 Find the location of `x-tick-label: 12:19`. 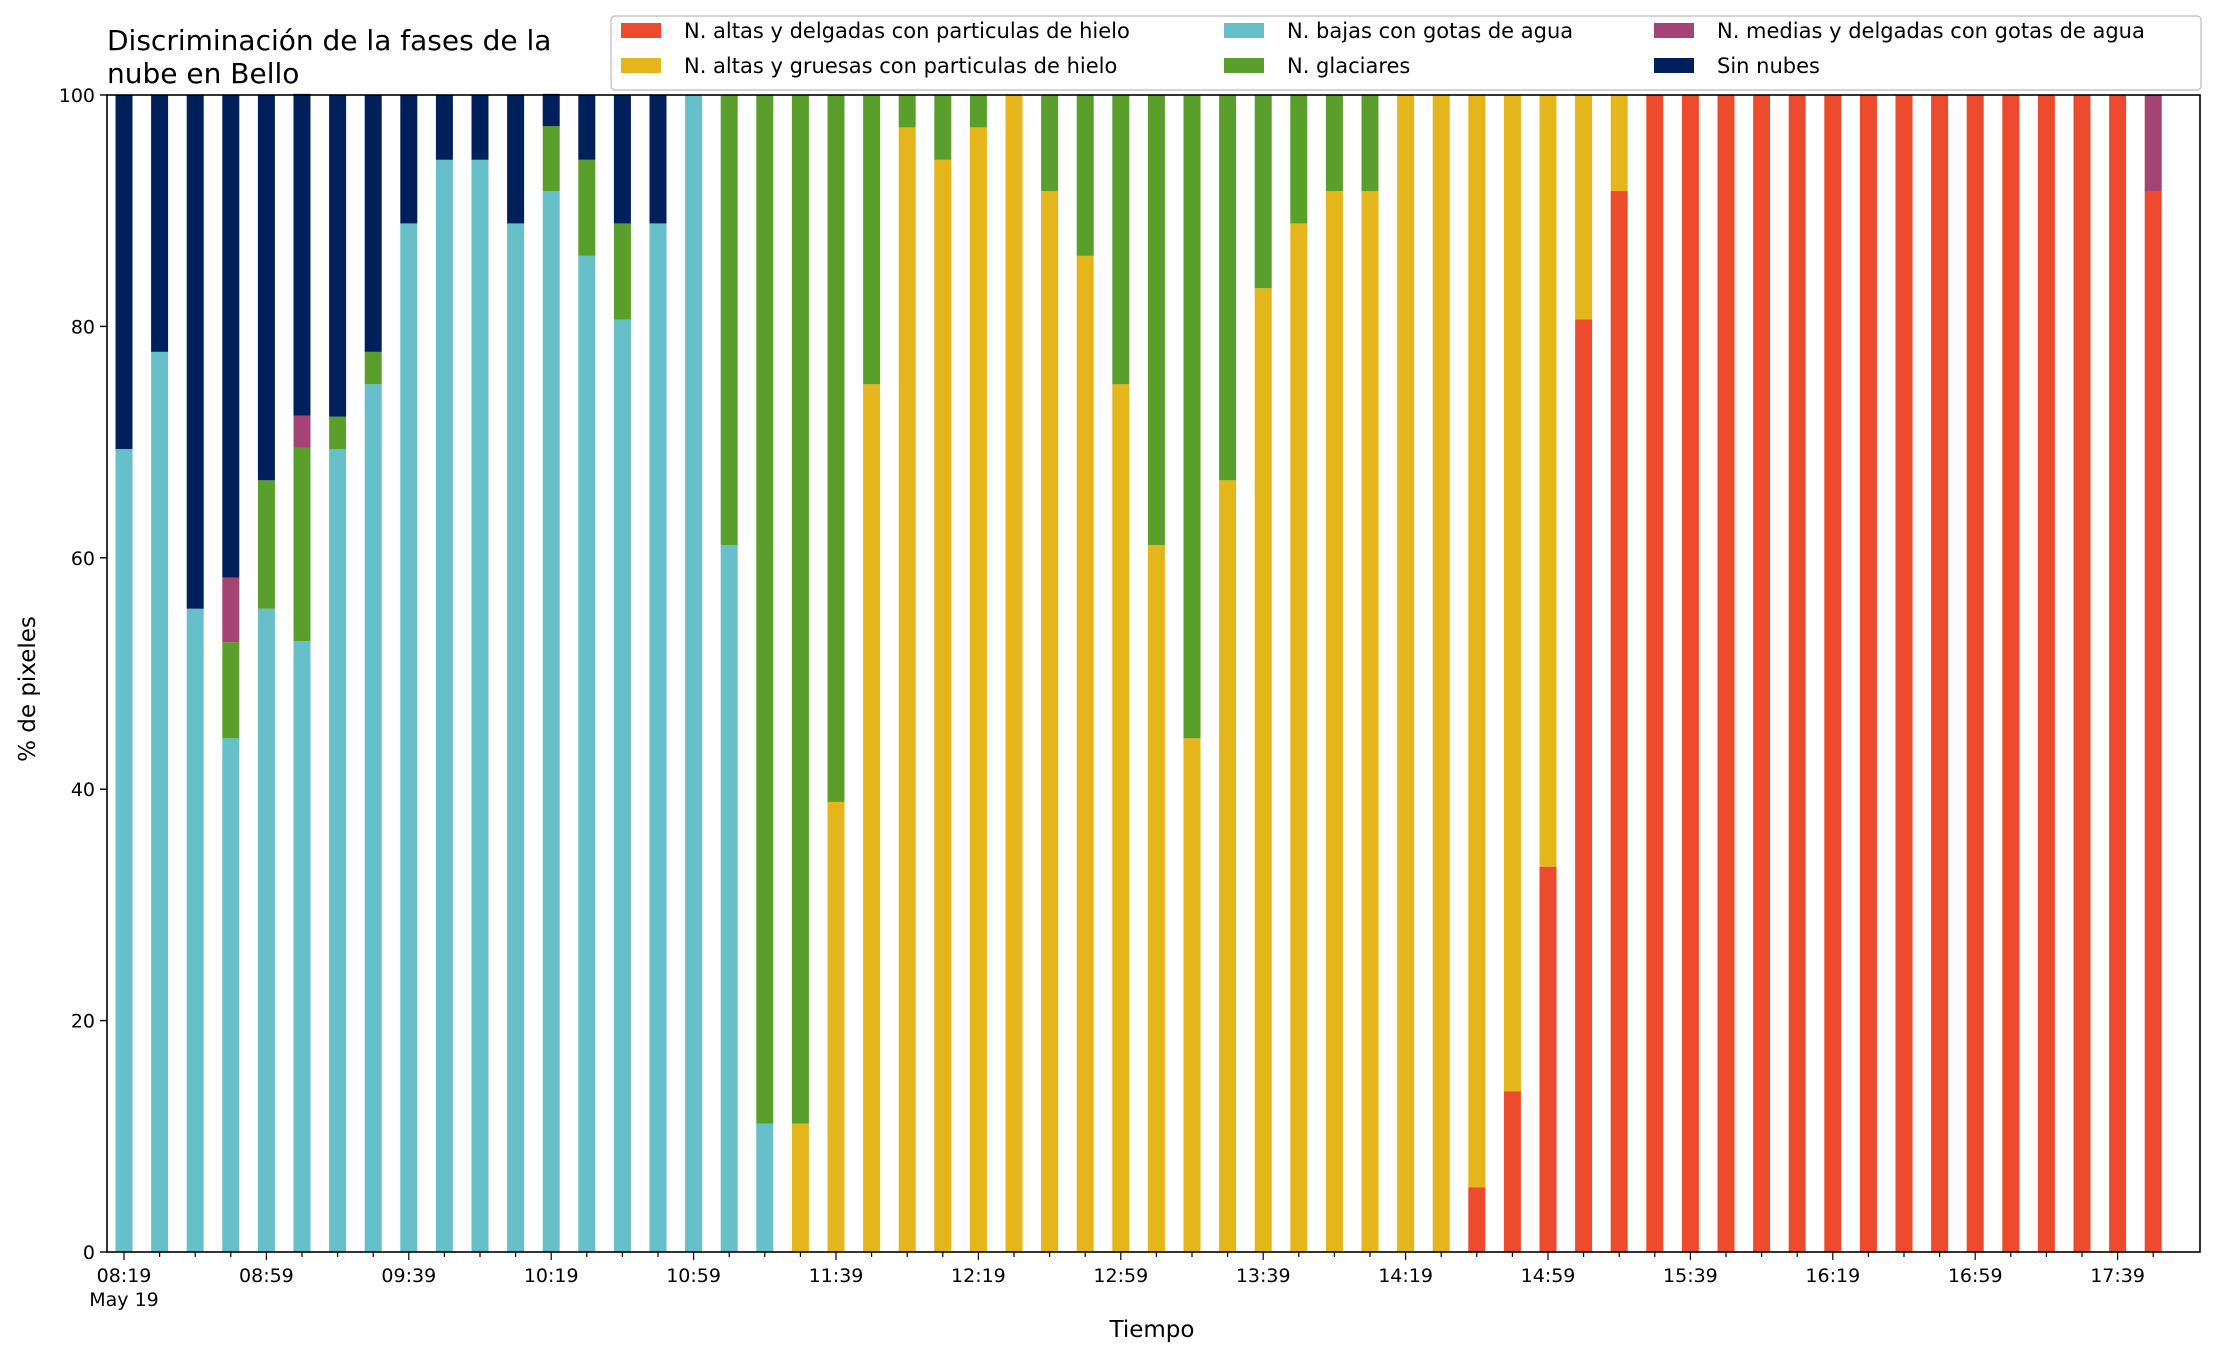

x-tick-label: 12:19 is located at coordinates (978, 1276).